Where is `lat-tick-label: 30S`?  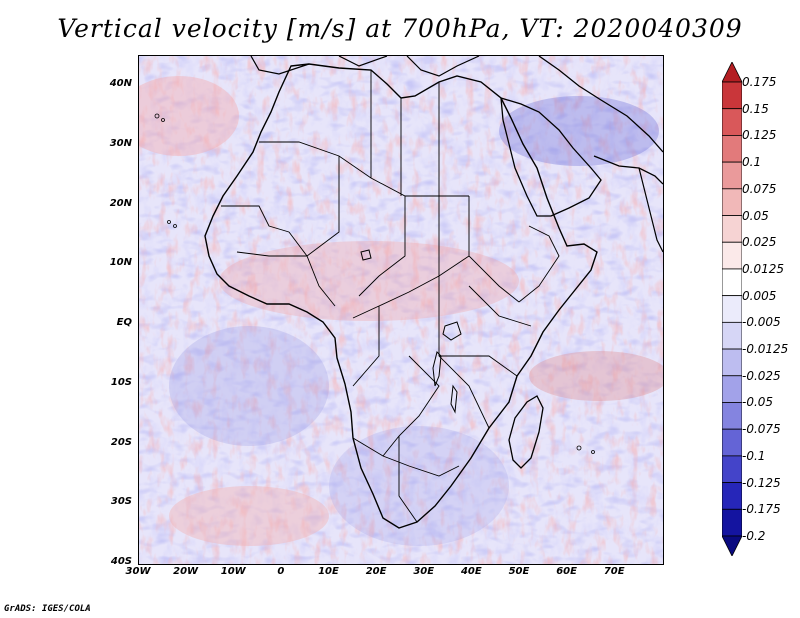
lat-tick-label: 30S is located at coordinates (121, 502).